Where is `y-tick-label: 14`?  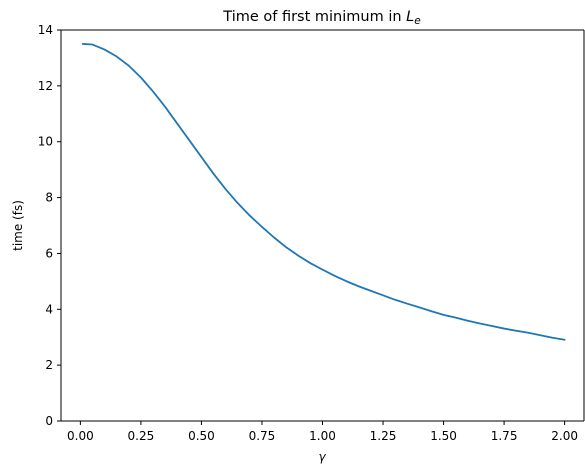
y-tick-label: 14 is located at coordinates (45, 30).